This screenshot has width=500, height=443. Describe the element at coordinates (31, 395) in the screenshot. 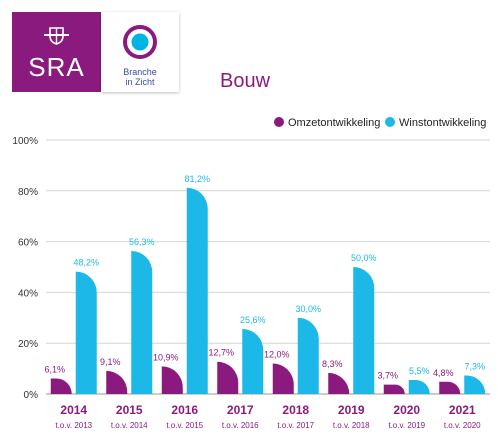

I see `y-tick-label: 0%` at that location.